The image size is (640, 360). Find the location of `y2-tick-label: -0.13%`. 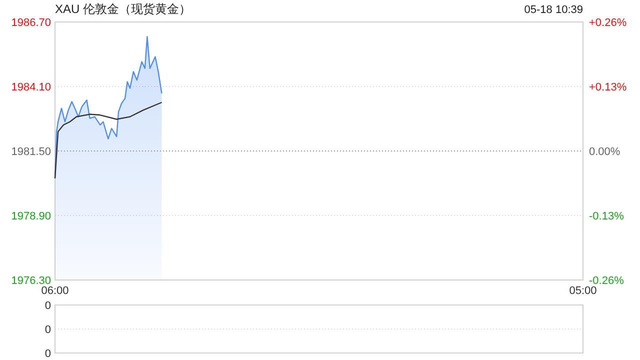

y2-tick-label: -0.13% is located at coordinates (606, 216).